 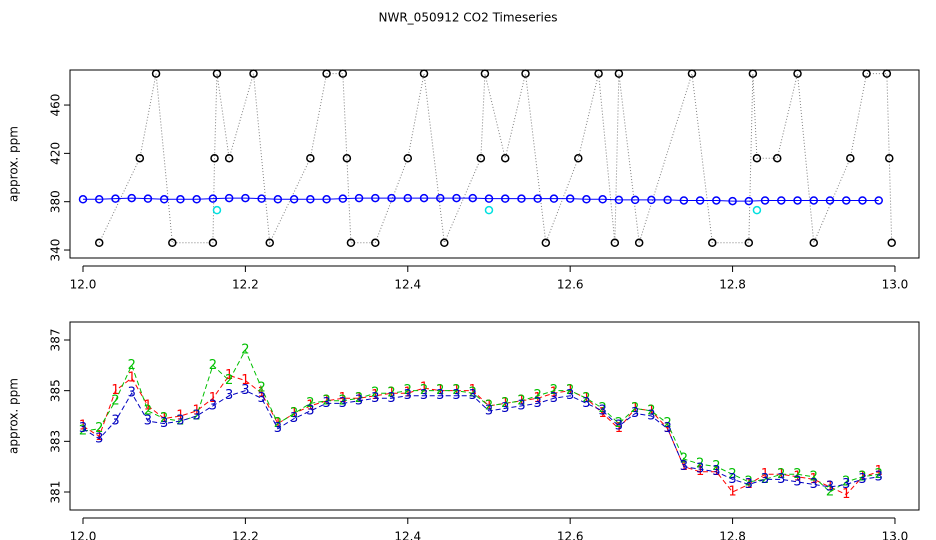 I want to click on series-line, so click(x=480, y=199).